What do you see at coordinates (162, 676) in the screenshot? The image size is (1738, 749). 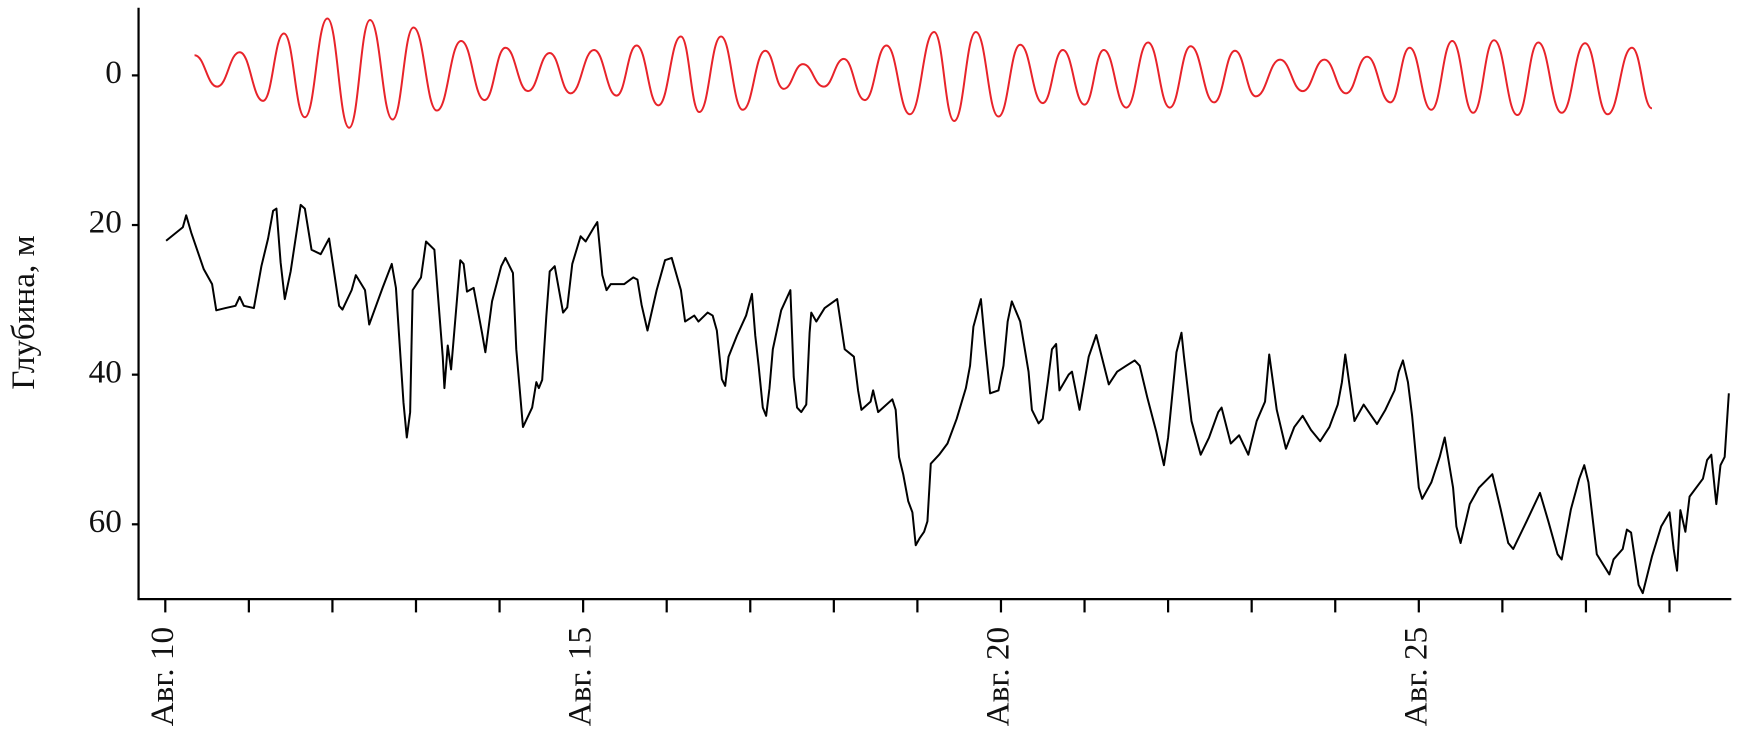 I see `x-tick-label: Авг. 10` at bounding box center [162, 676].